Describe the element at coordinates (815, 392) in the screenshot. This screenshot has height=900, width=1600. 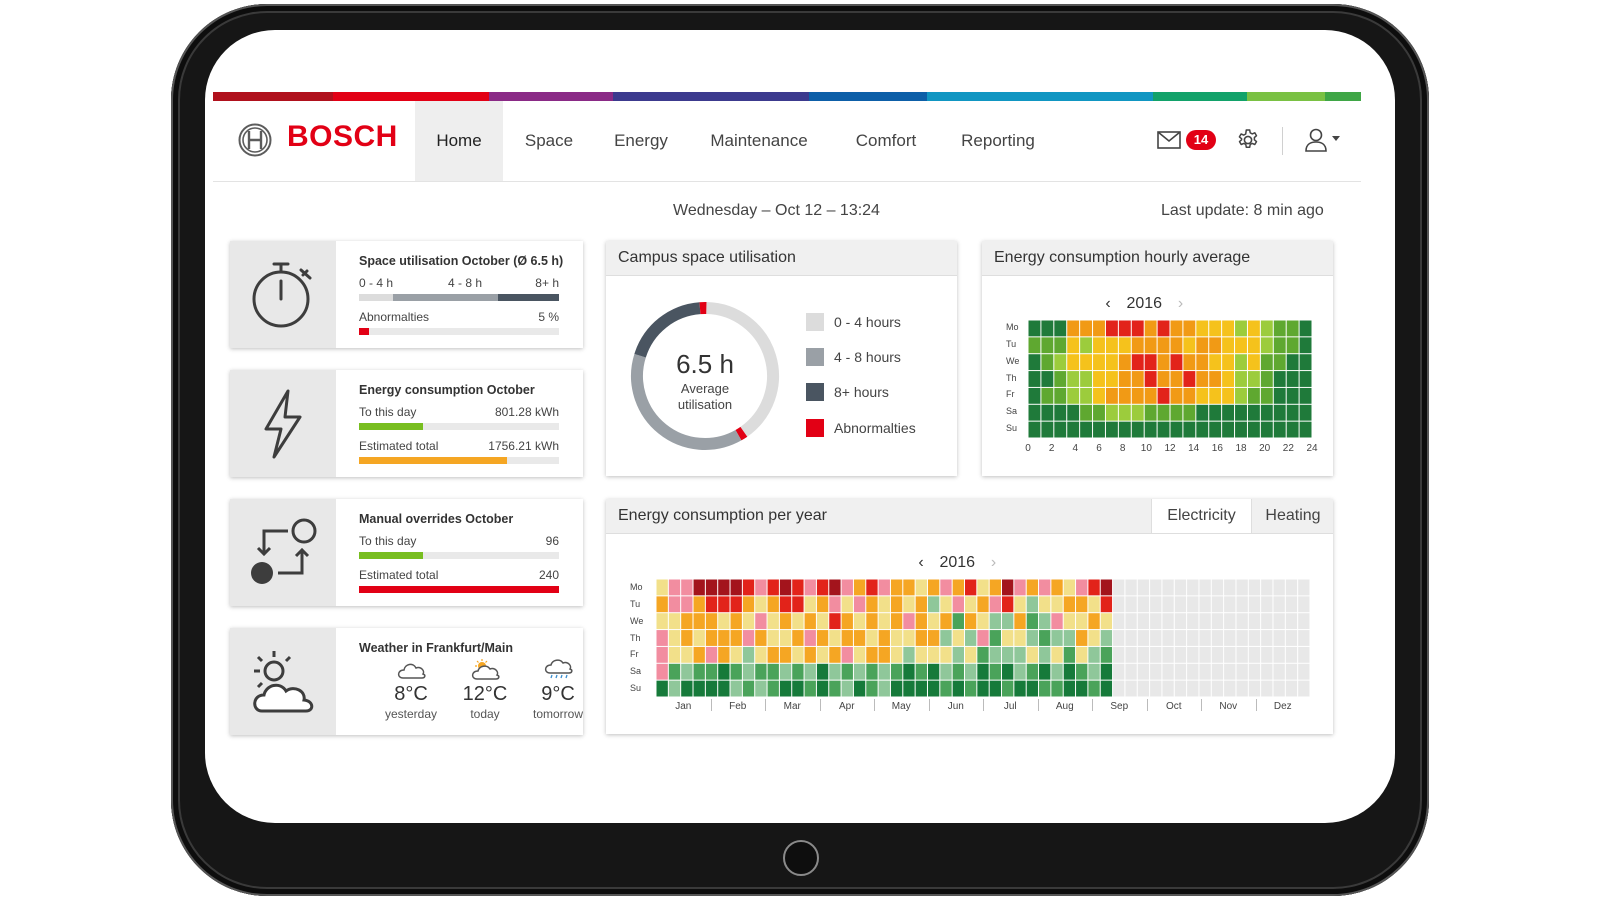
I see `legend-swatch` at that location.